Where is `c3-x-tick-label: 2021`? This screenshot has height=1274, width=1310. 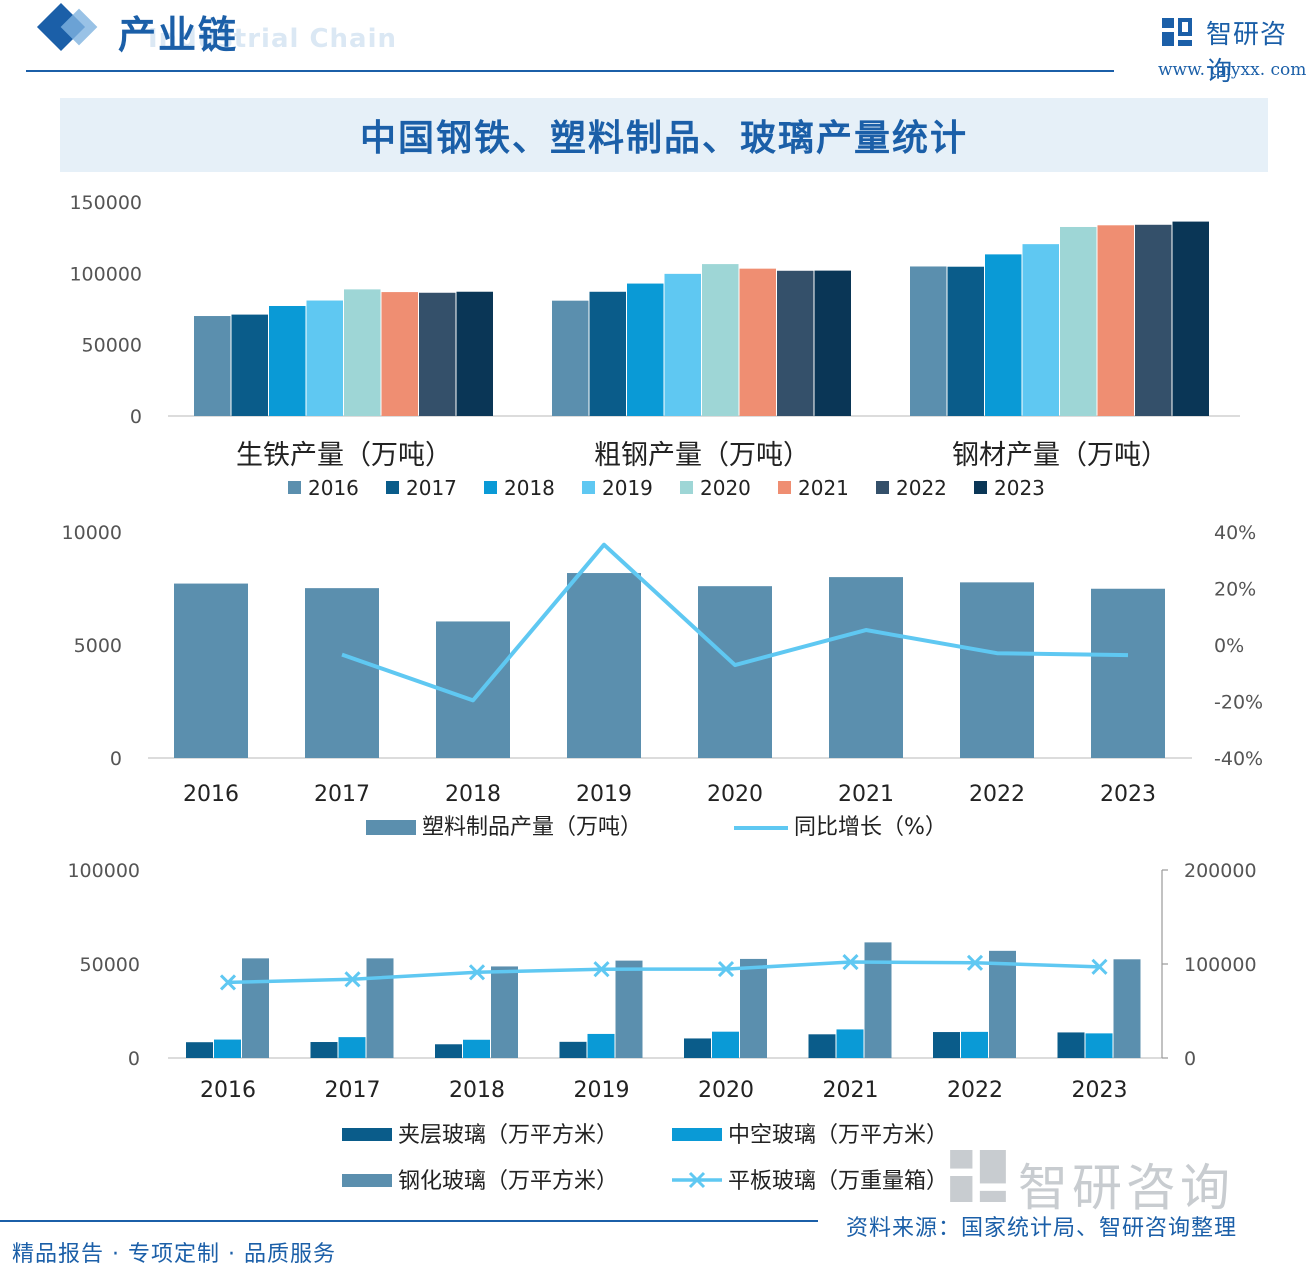 c3-x-tick-label: 2021 is located at coordinates (851, 1090).